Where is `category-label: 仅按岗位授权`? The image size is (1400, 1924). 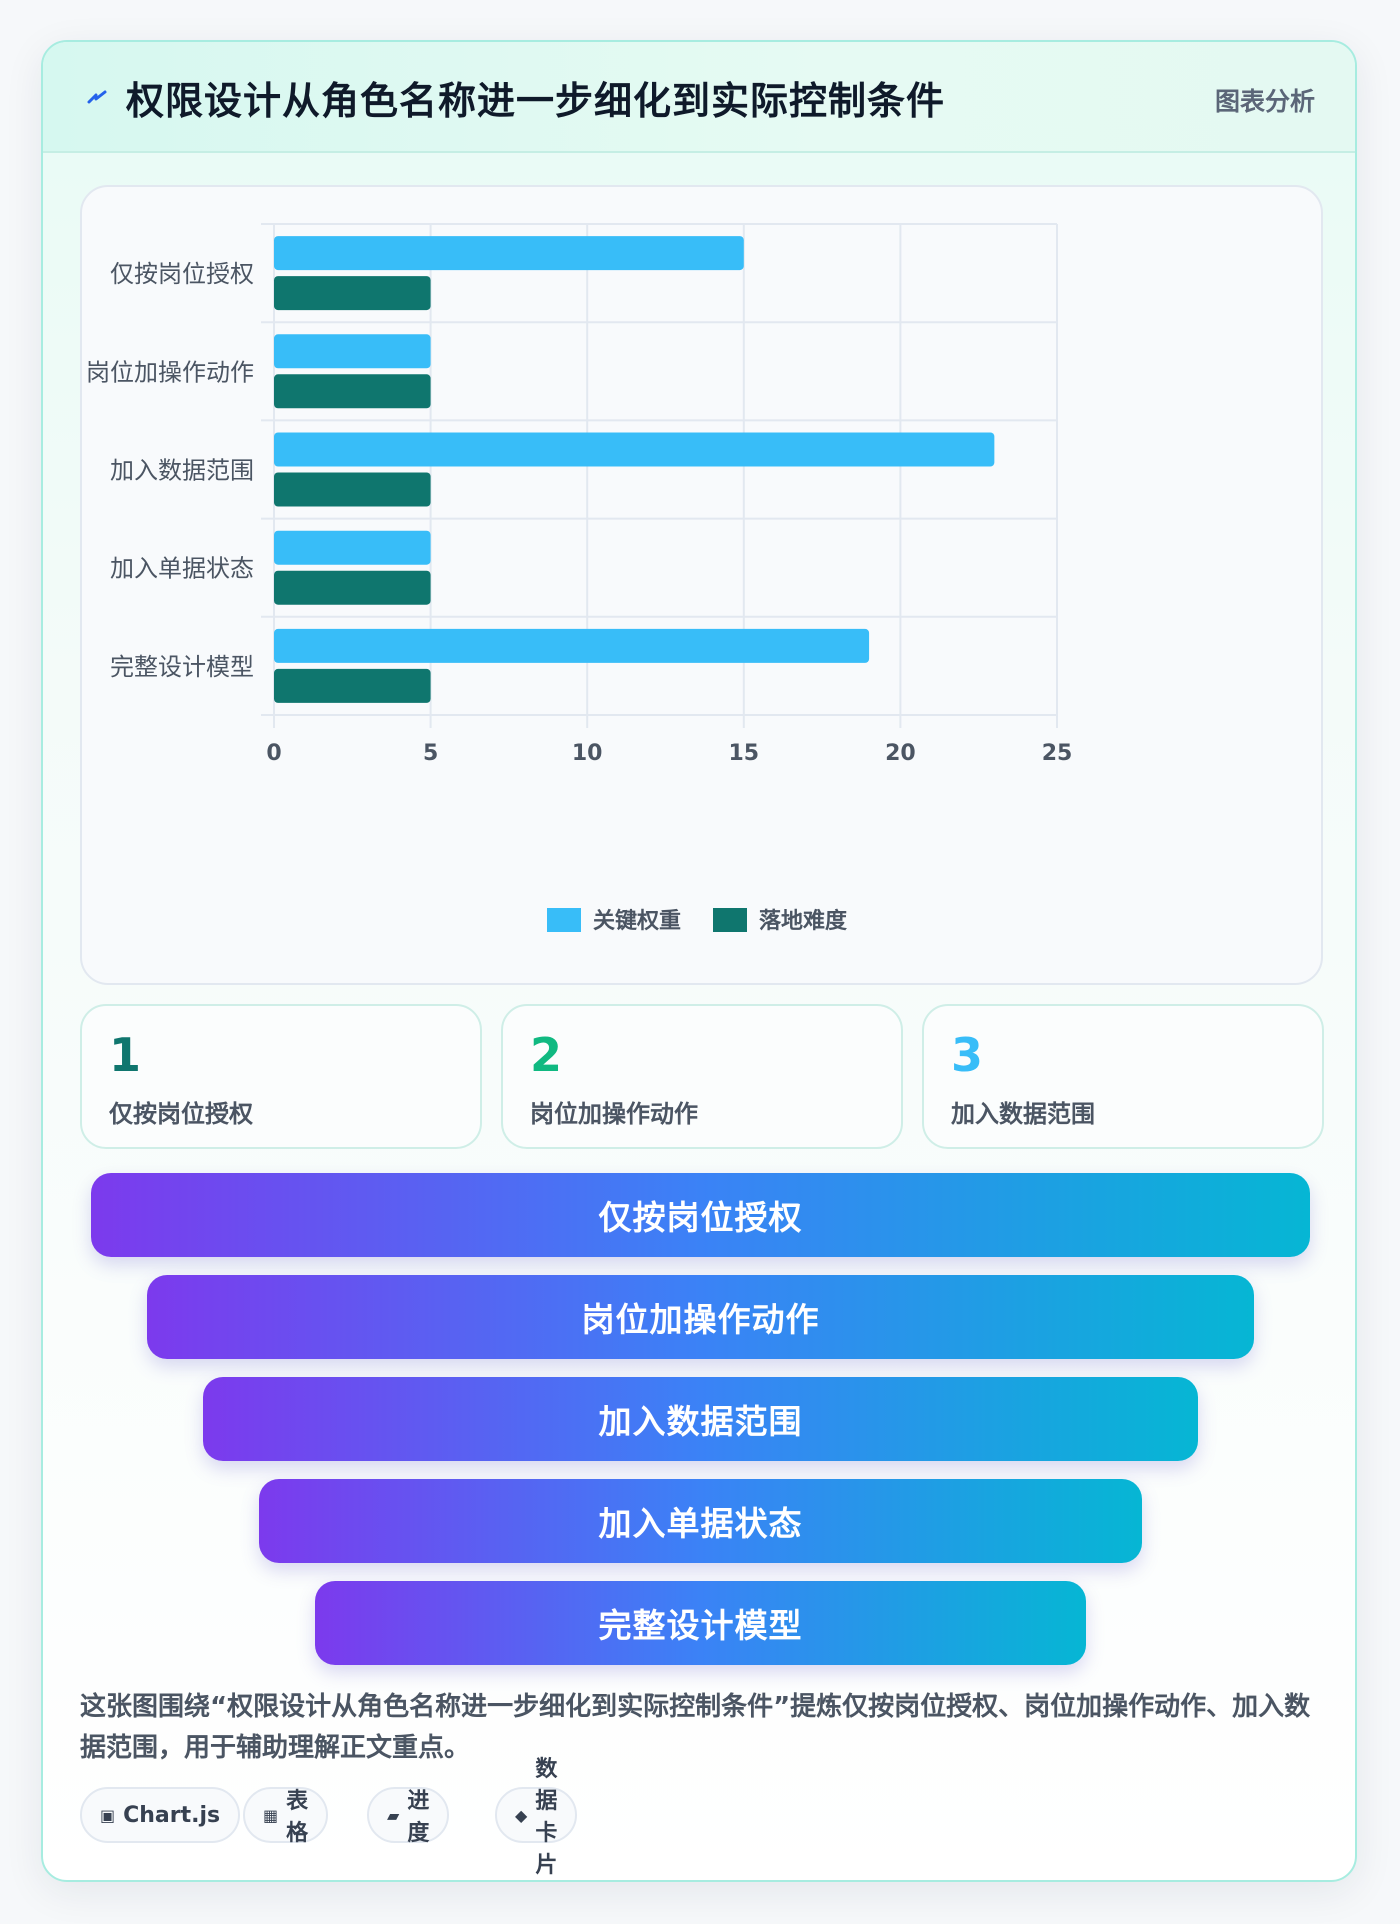
category-label: 仅按岗位授权 is located at coordinates (182, 274).